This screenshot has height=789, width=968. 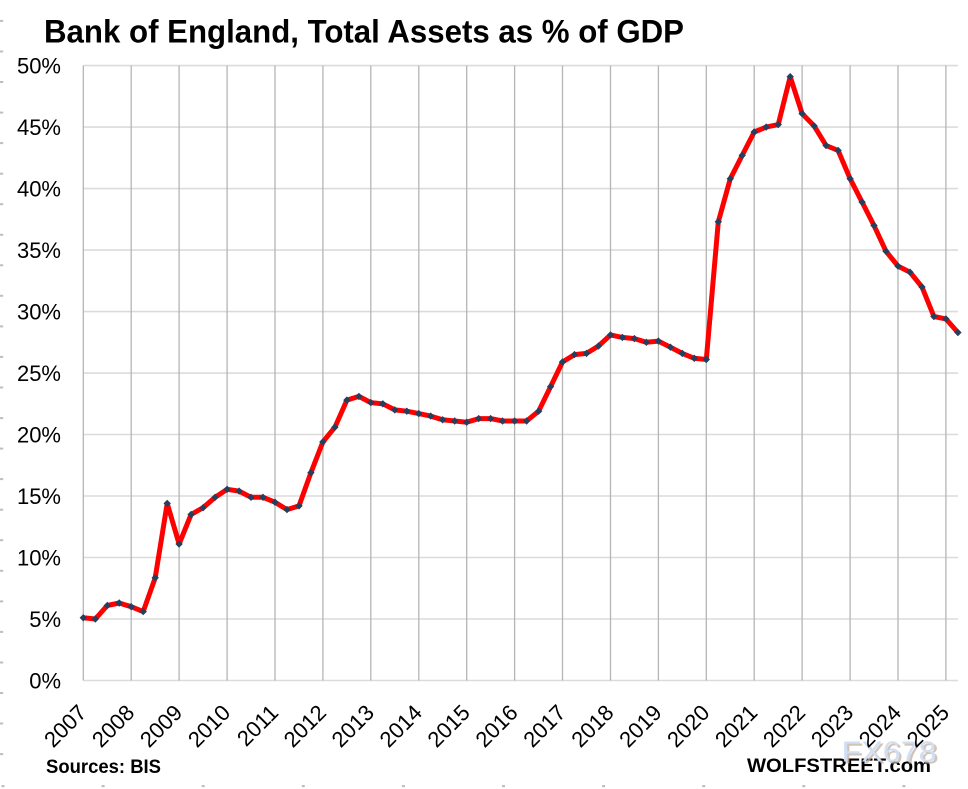 What do you see at coordinates (39, 373) in the screenshot?
I see `svg-text: 25%` at bounding box center [39, 373].